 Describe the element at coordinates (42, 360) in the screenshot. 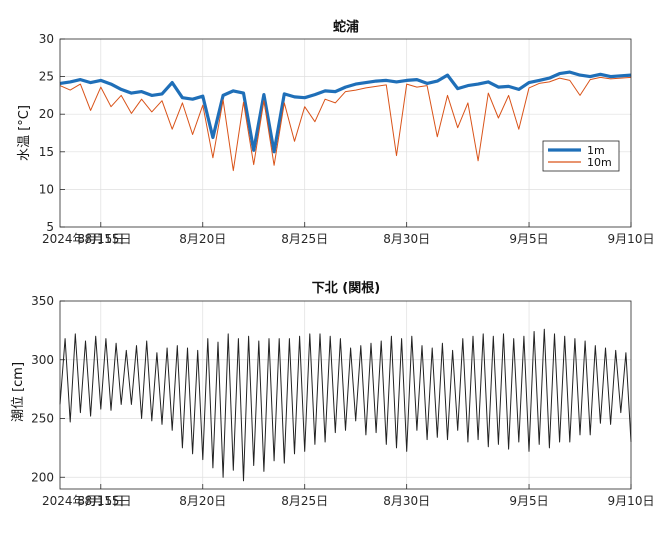

I see `y-tick-label: 300` at that location.